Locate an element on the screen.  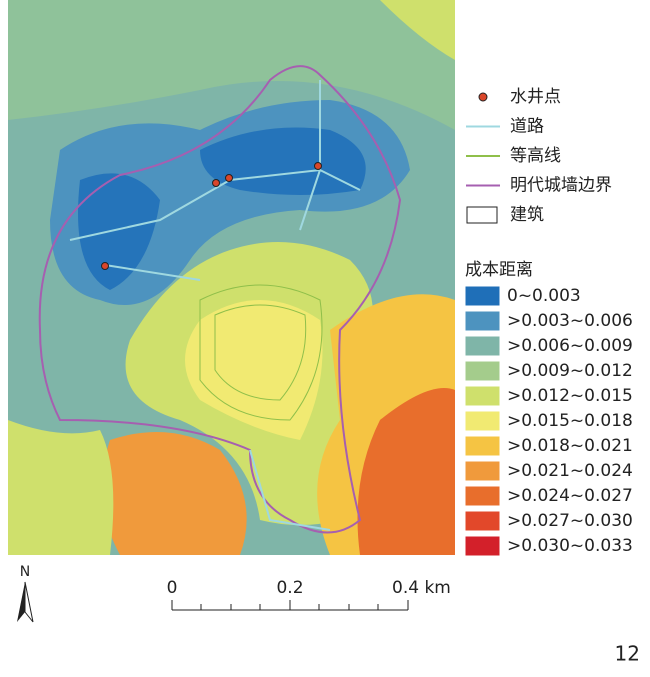
legend-label: 水井点 is located at coordinates (535, 97).